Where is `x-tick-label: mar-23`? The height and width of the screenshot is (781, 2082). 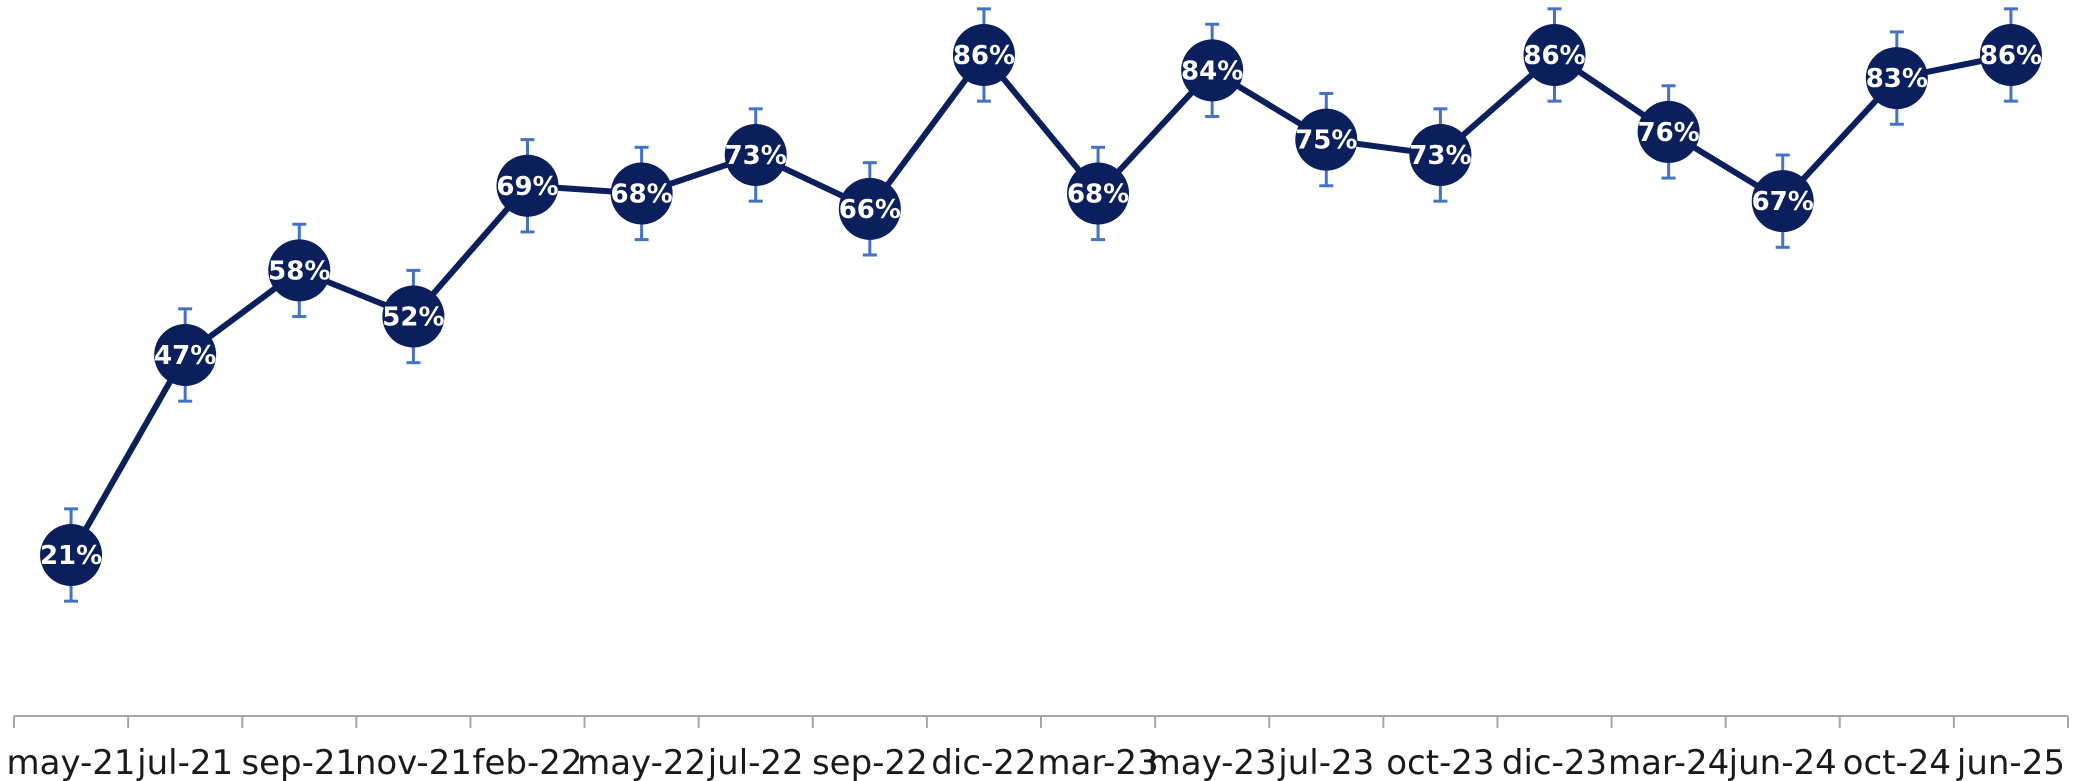
x-tick-label: mar-23 is located at coordinates (1097, 762).